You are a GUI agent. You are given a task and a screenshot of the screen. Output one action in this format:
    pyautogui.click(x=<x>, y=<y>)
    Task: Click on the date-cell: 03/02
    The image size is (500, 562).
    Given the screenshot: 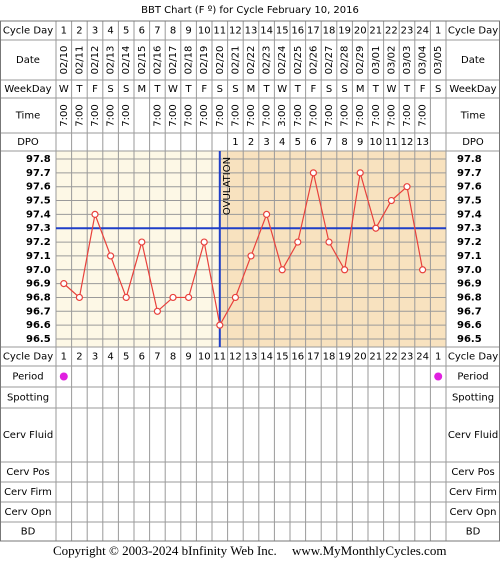 What is the action you would take?
    pyautogui.click(x=391, y=60)
    